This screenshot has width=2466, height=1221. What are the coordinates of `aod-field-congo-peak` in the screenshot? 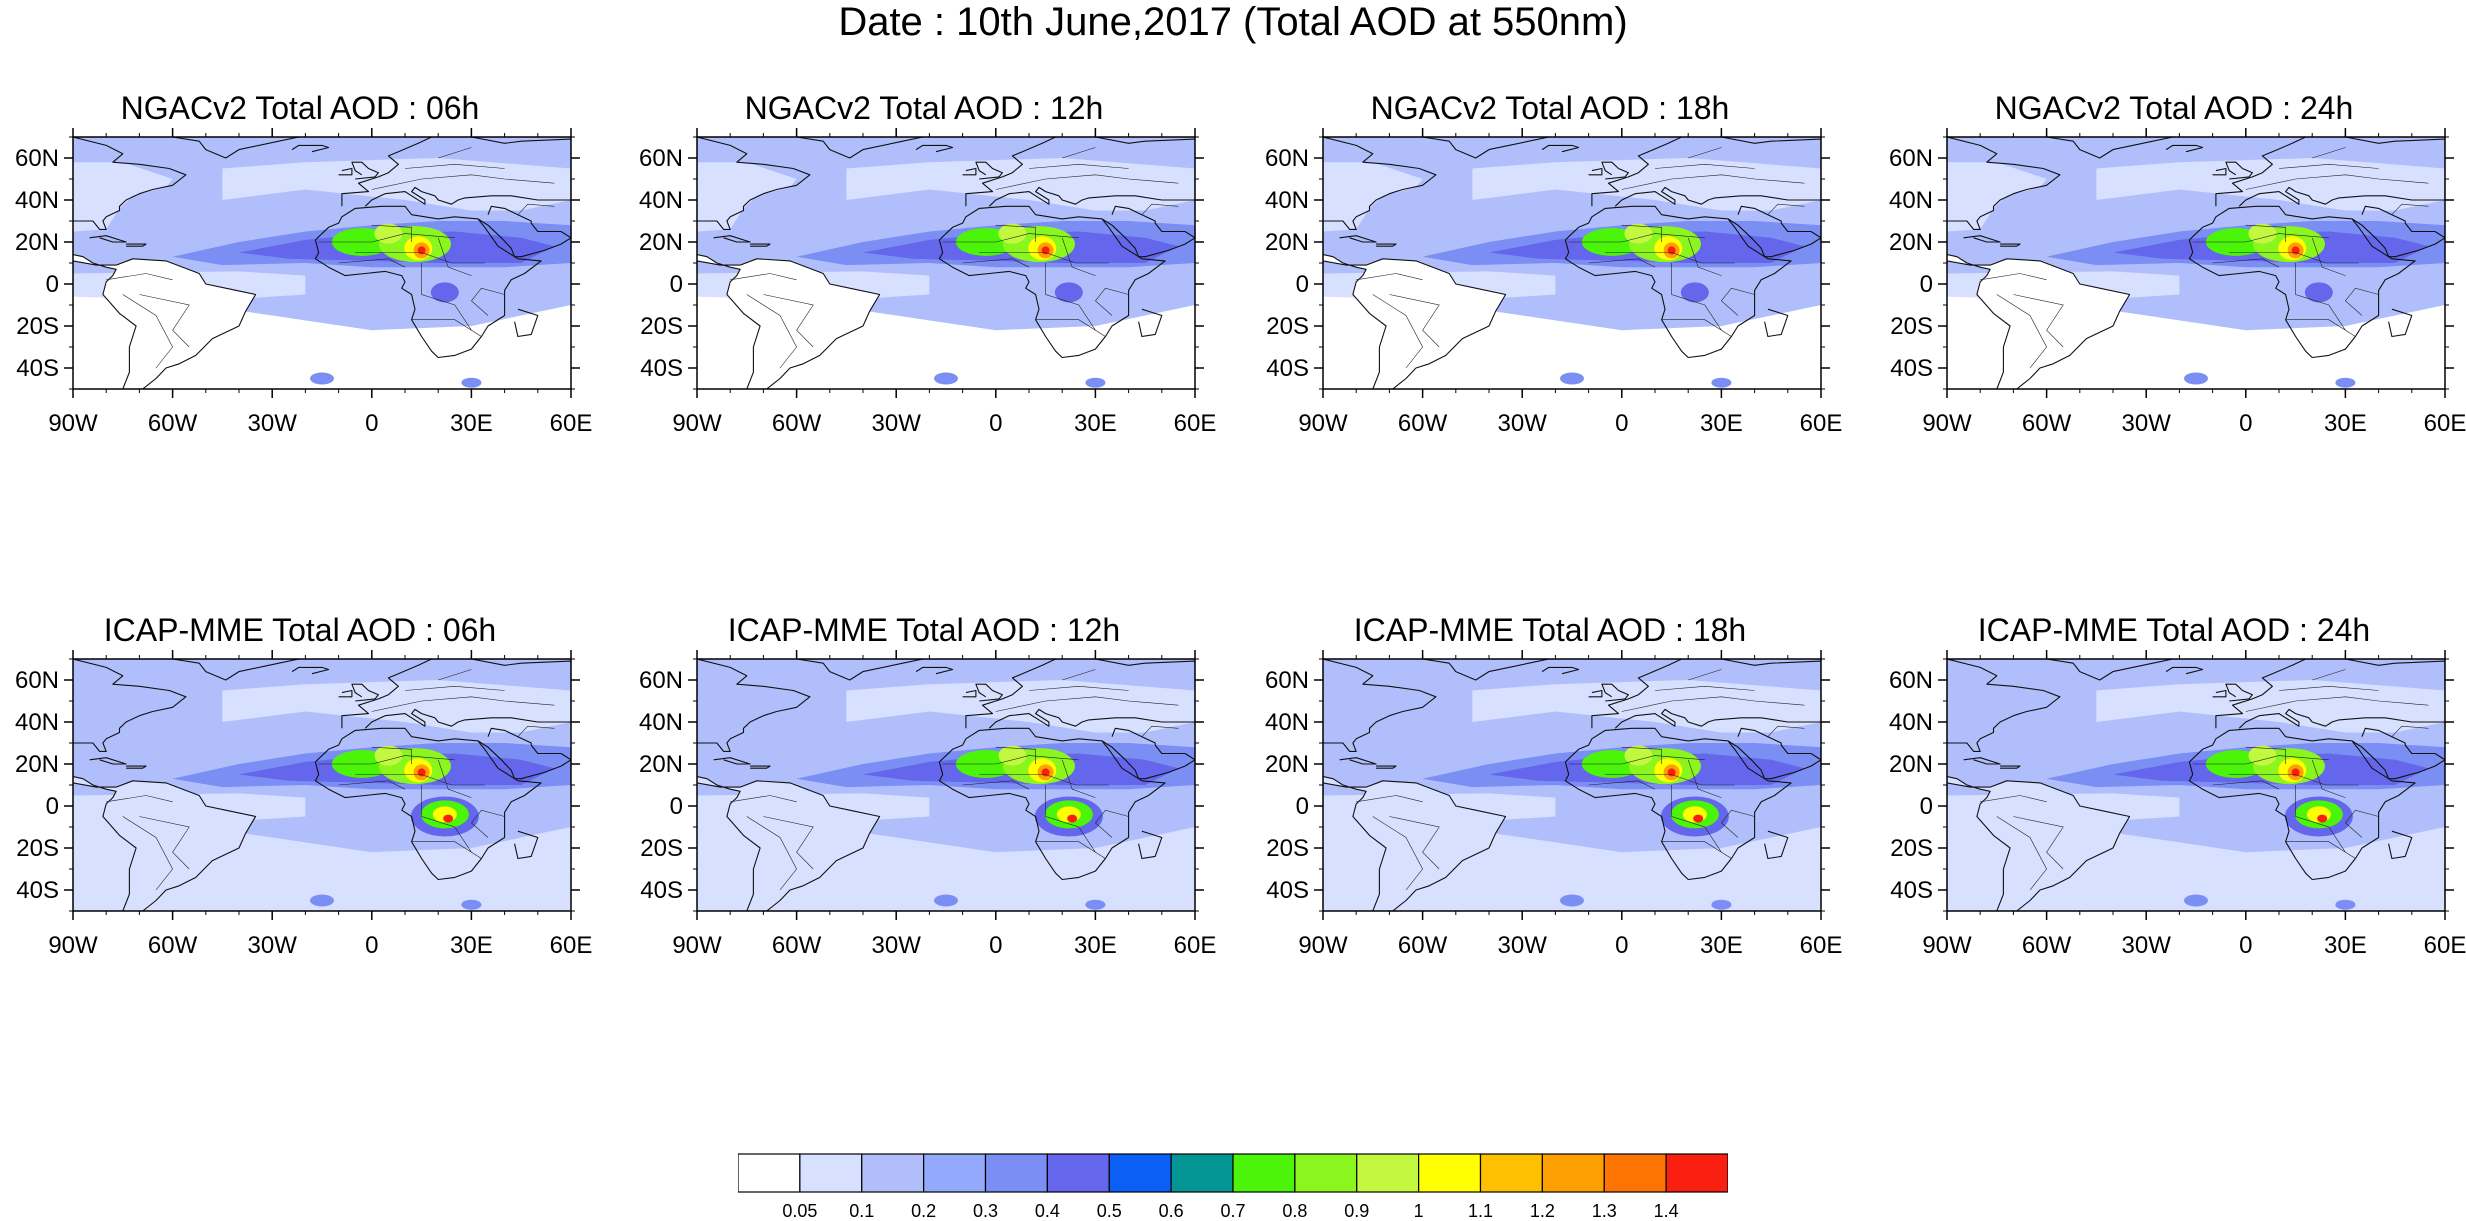 It's located at (1698, 818).